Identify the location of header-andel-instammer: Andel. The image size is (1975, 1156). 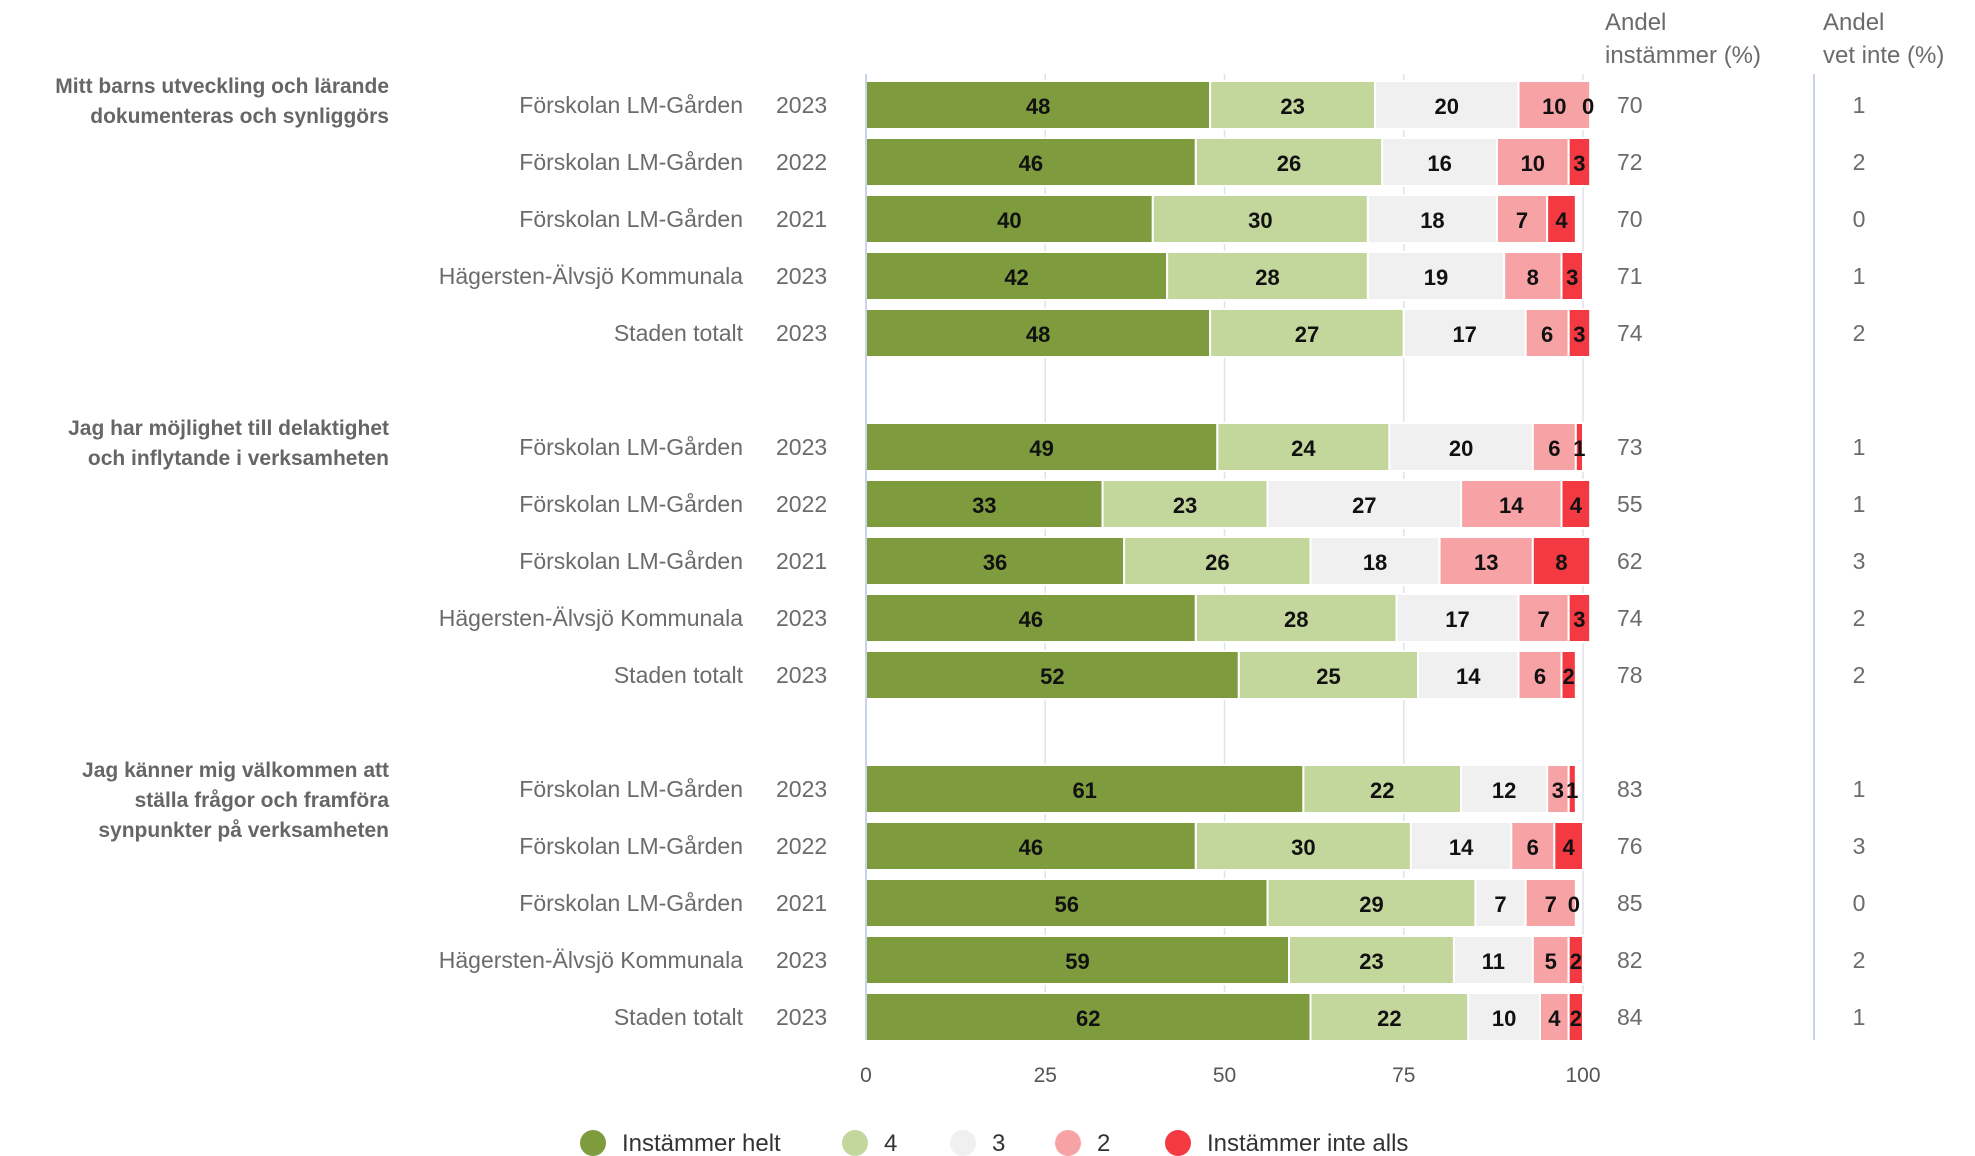
(1635, 22).